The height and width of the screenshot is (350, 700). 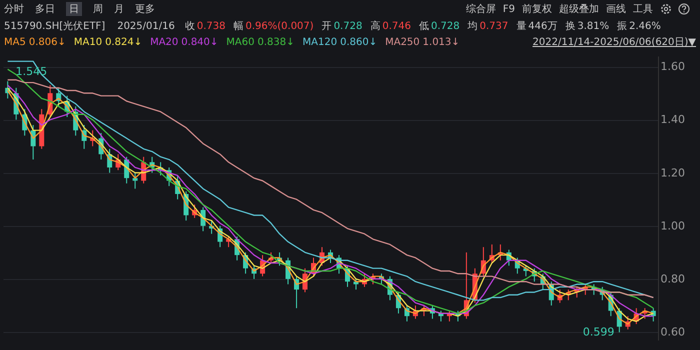 What do you see at coordinates (614, 42) in the screenshot?
I see `text: 2022/11/14-2025/06/06(620日)▼` at bounding box center [614, 42].